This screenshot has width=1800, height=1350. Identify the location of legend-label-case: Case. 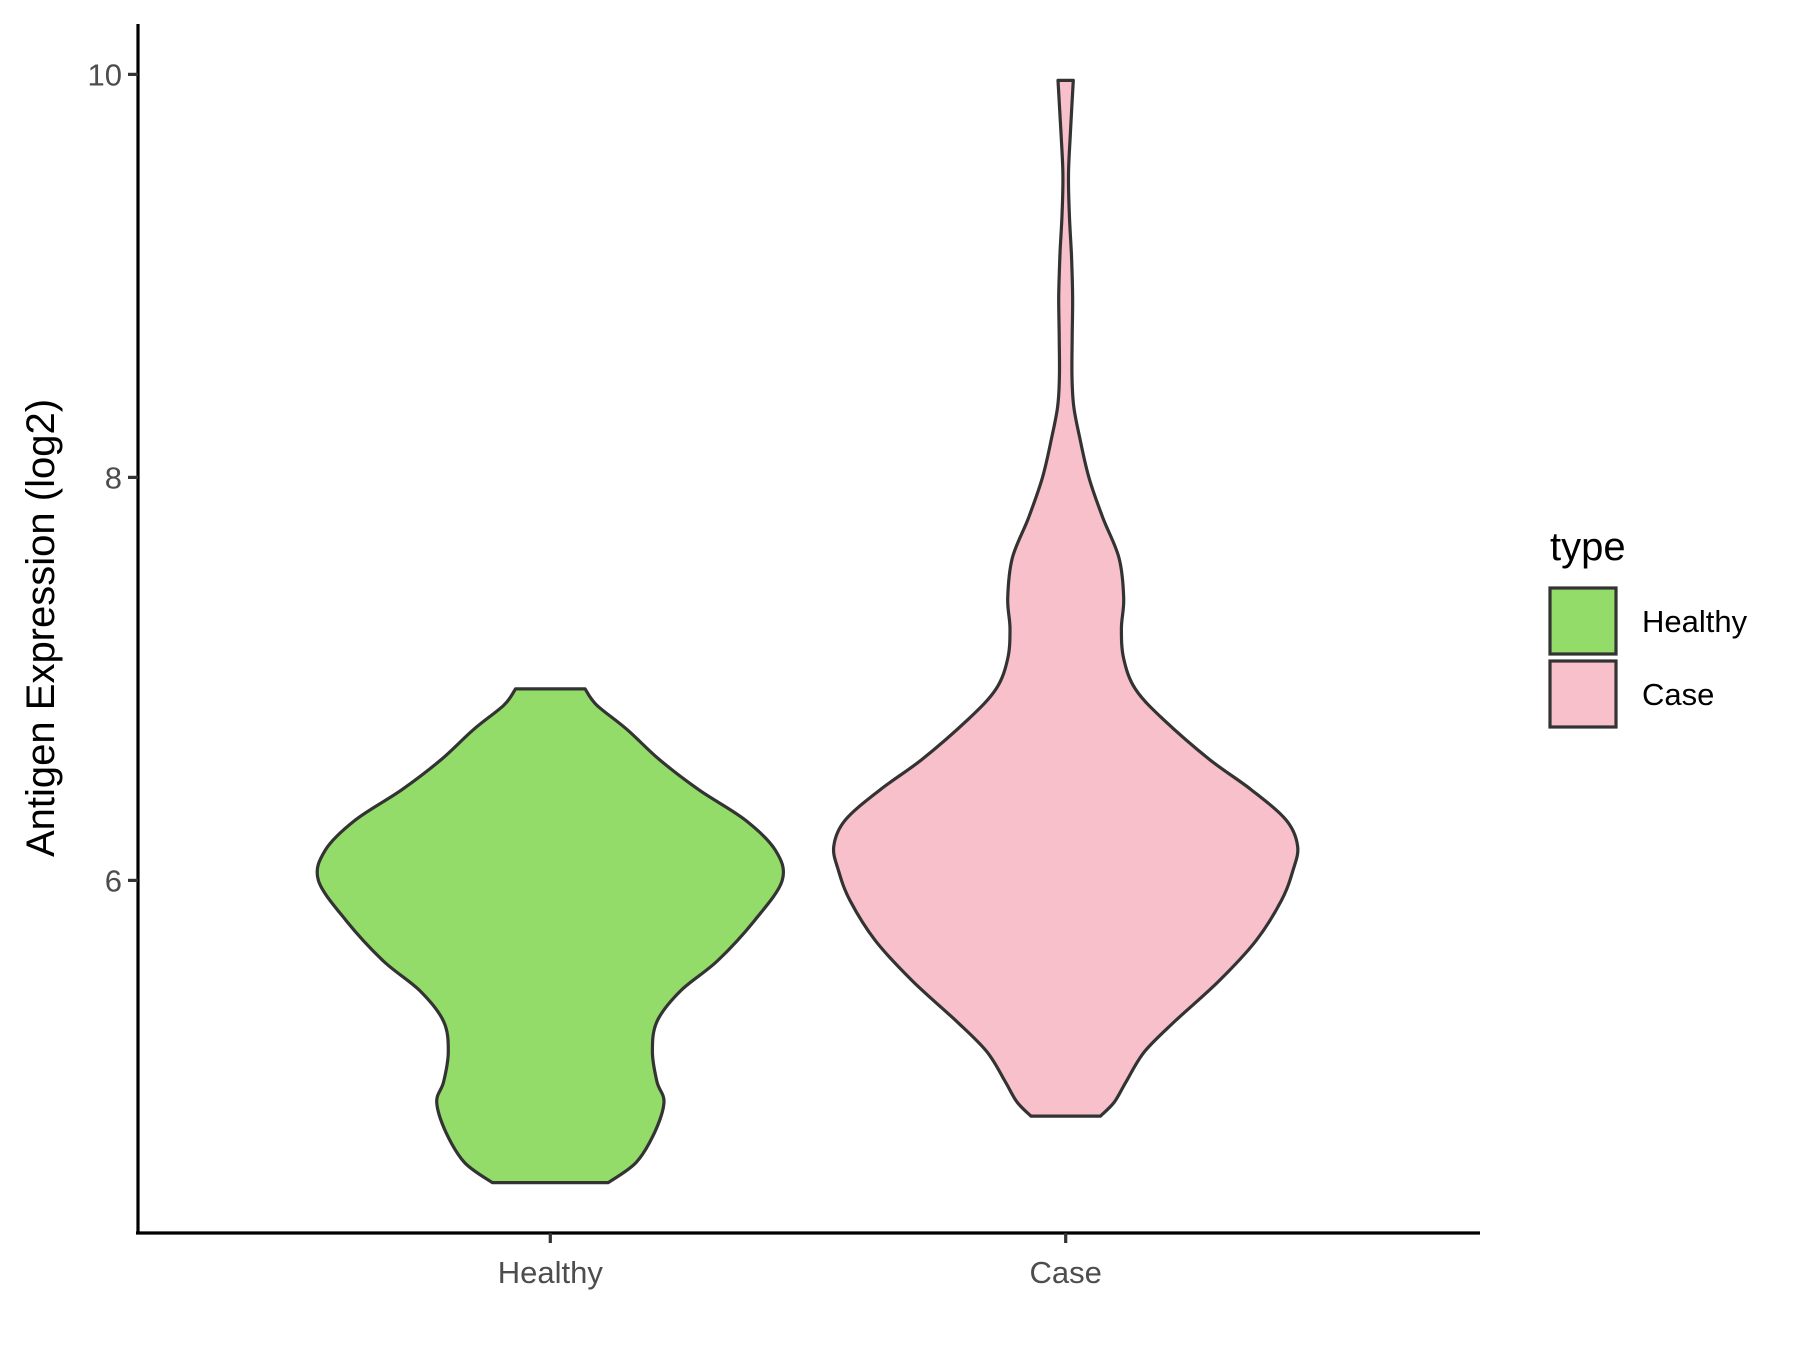
(1678, 694).